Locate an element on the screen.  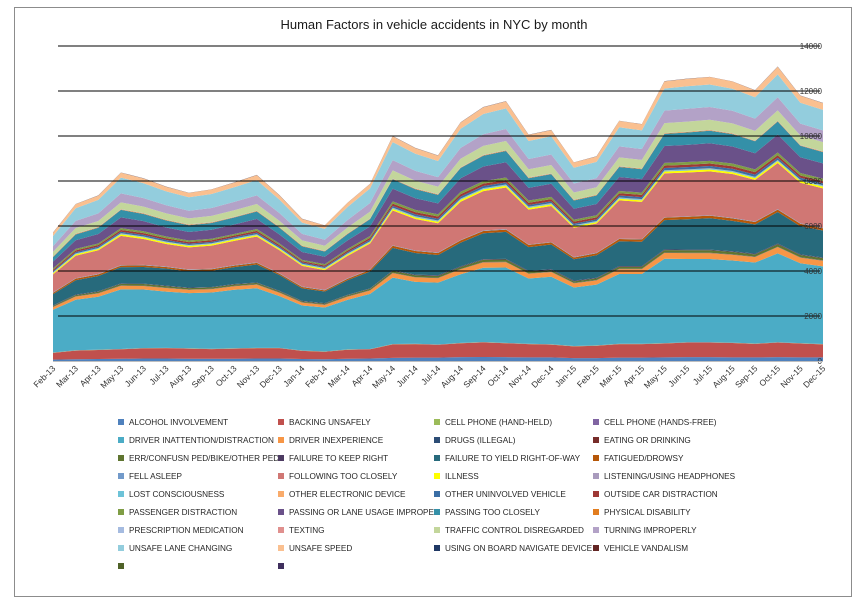
x-tick-label: May-13 is located at coordinates (111, 376).